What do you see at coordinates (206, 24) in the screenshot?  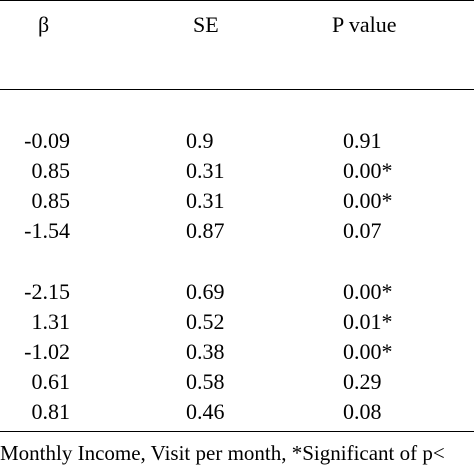 I see `header-se: SE` at bounding box center [206, 24].